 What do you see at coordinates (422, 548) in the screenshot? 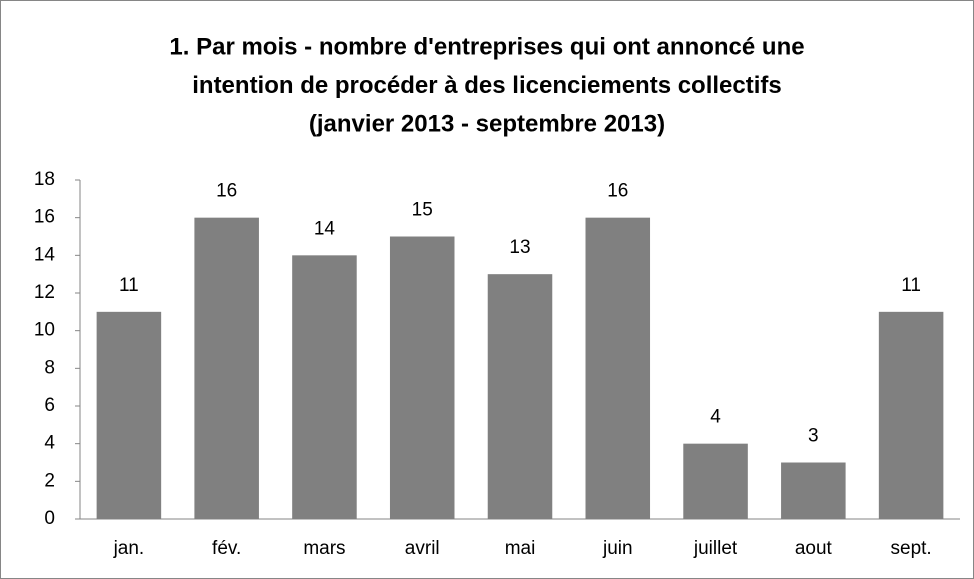
I see `x-tick-label: avril` at bounding box center [422, 548].